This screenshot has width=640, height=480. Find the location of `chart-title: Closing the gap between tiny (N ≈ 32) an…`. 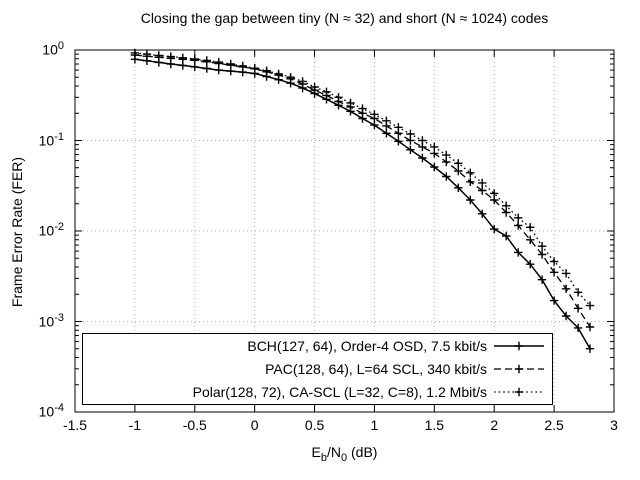

chart-title: Closing the gap between tiny (N ≈ 32) an… is located at coordinates (344, 18).